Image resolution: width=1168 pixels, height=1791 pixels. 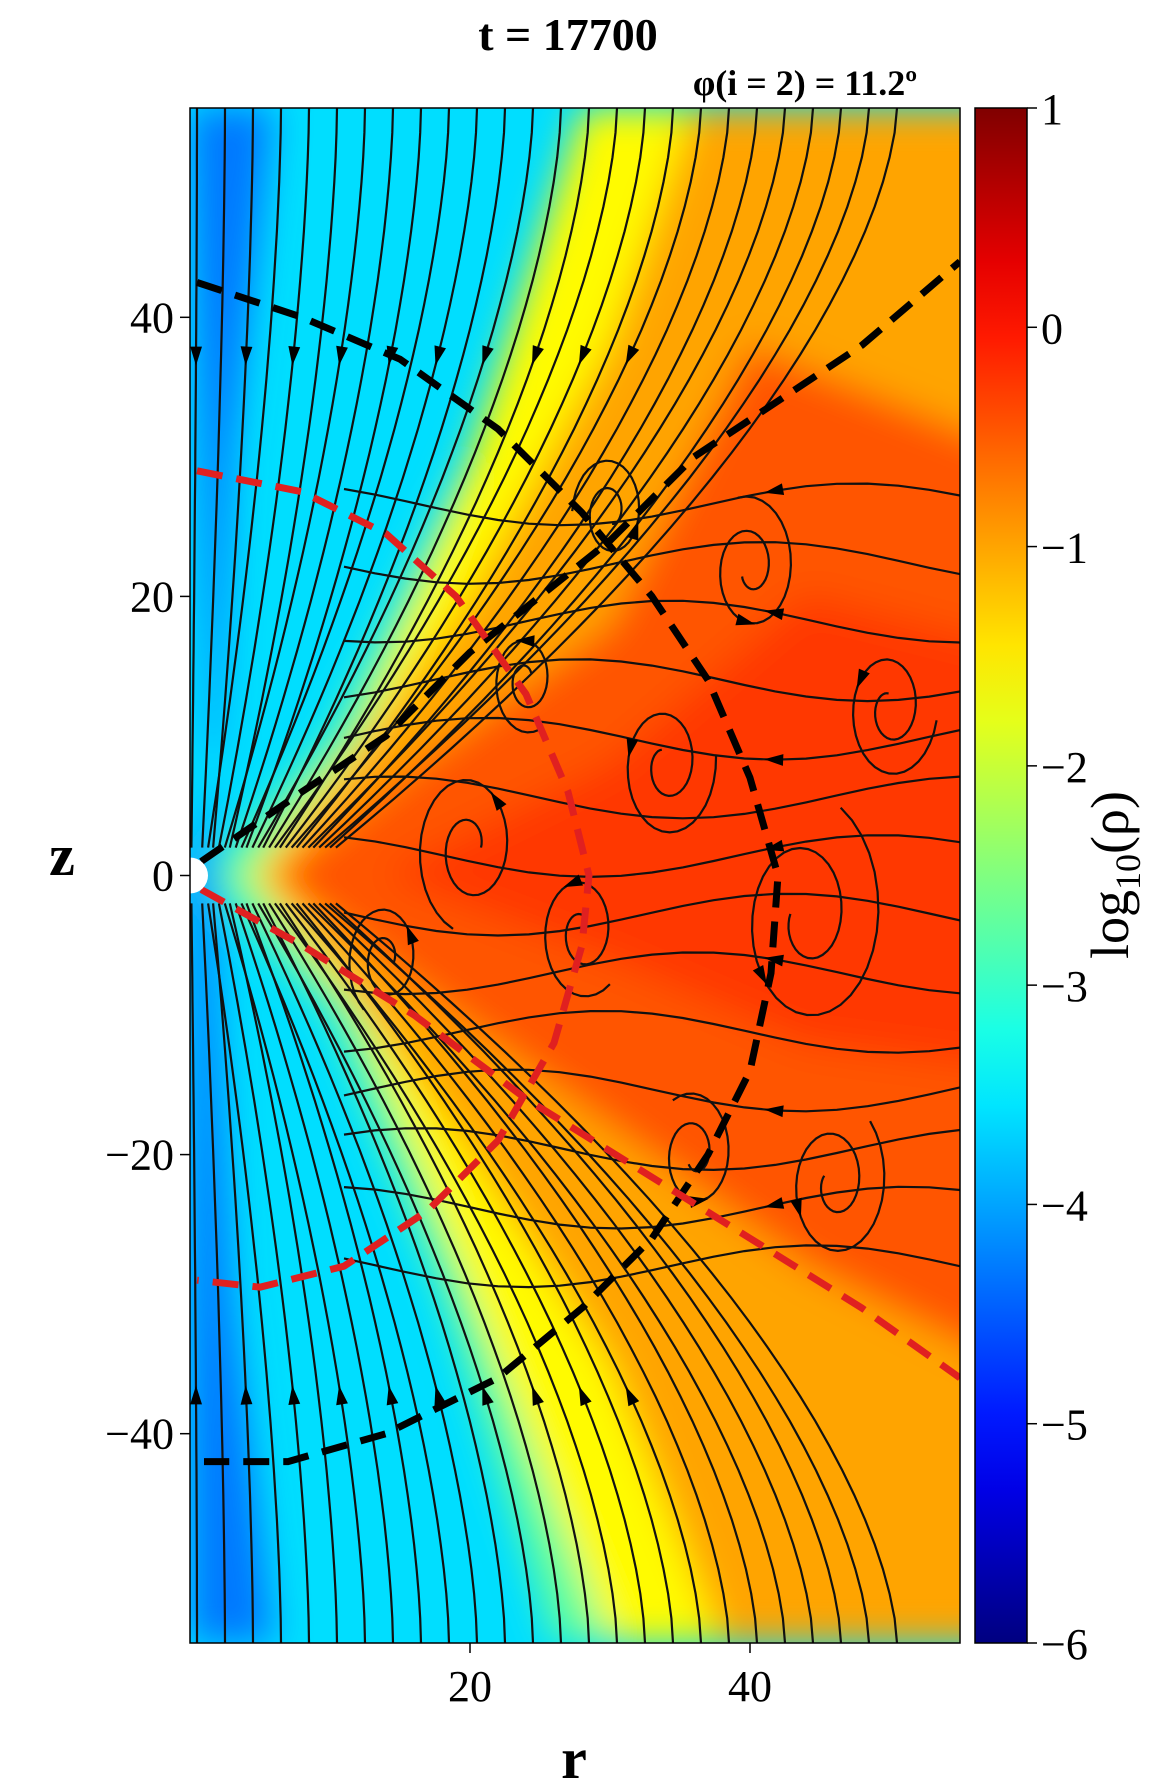 What do you see at coordinates (1052, 328) in the screenshot?
I see `colorbar-tick-label: 0` at bounding box center [1052, 328].